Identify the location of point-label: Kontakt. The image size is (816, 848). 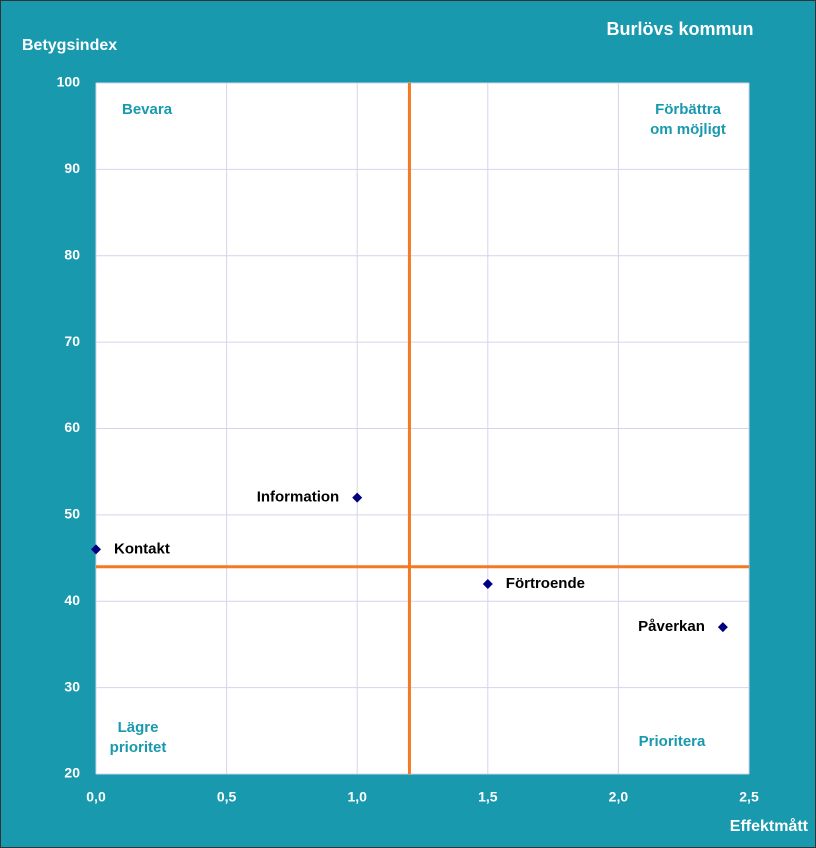
(142, 548).